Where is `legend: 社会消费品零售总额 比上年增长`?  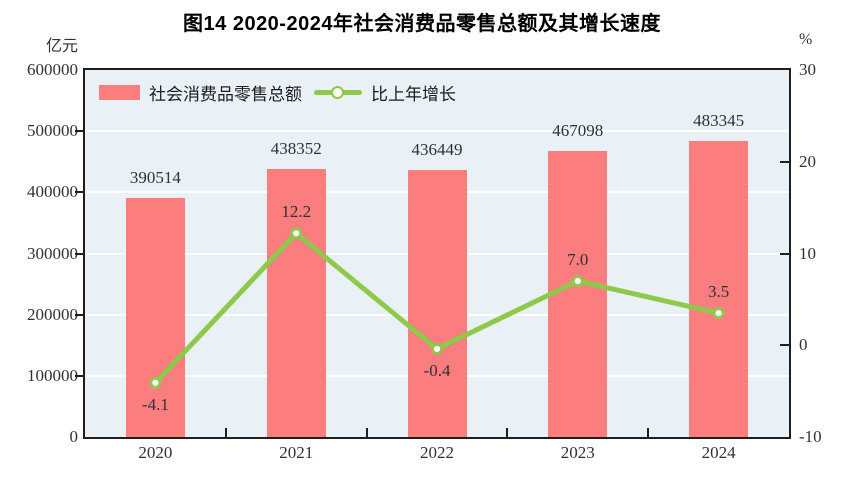 legend: 社会消费品零售总额 比上年增长 is located at coordinates (277, 92).